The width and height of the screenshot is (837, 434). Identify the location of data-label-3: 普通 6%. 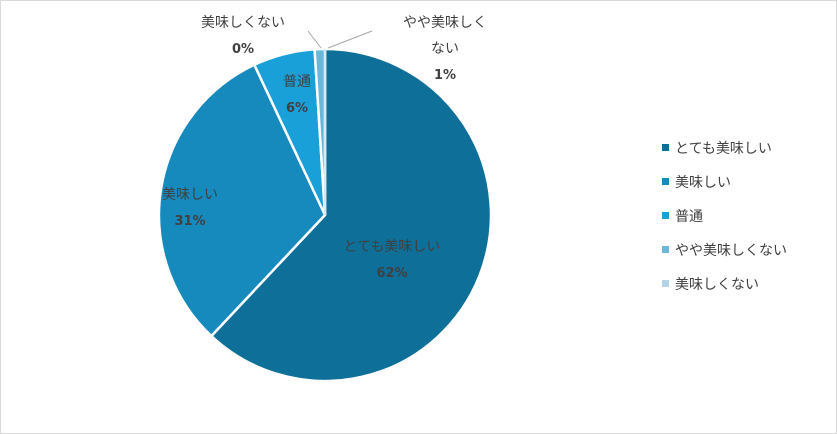
(297, 95).